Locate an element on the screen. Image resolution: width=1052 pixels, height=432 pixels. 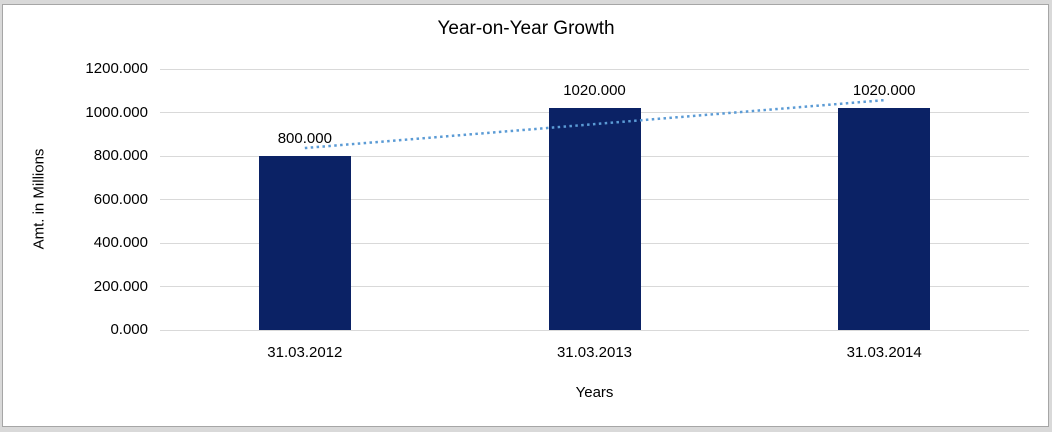
y-tick-label: 0.000 is located at coordinates (129, 329).